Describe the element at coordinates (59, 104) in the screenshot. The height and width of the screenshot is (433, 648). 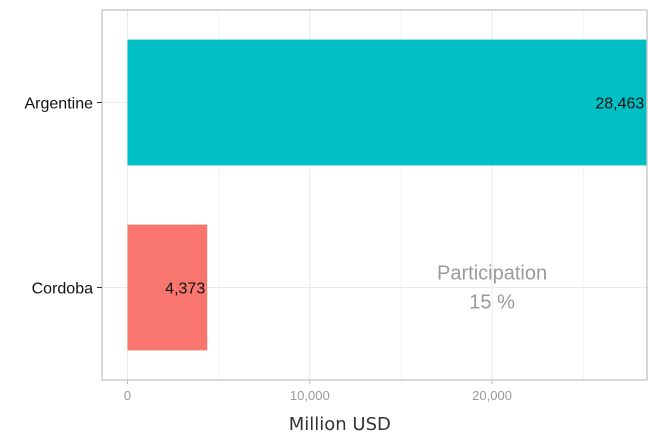
I see `y-tick-label-argentine: Argentine` at that location.